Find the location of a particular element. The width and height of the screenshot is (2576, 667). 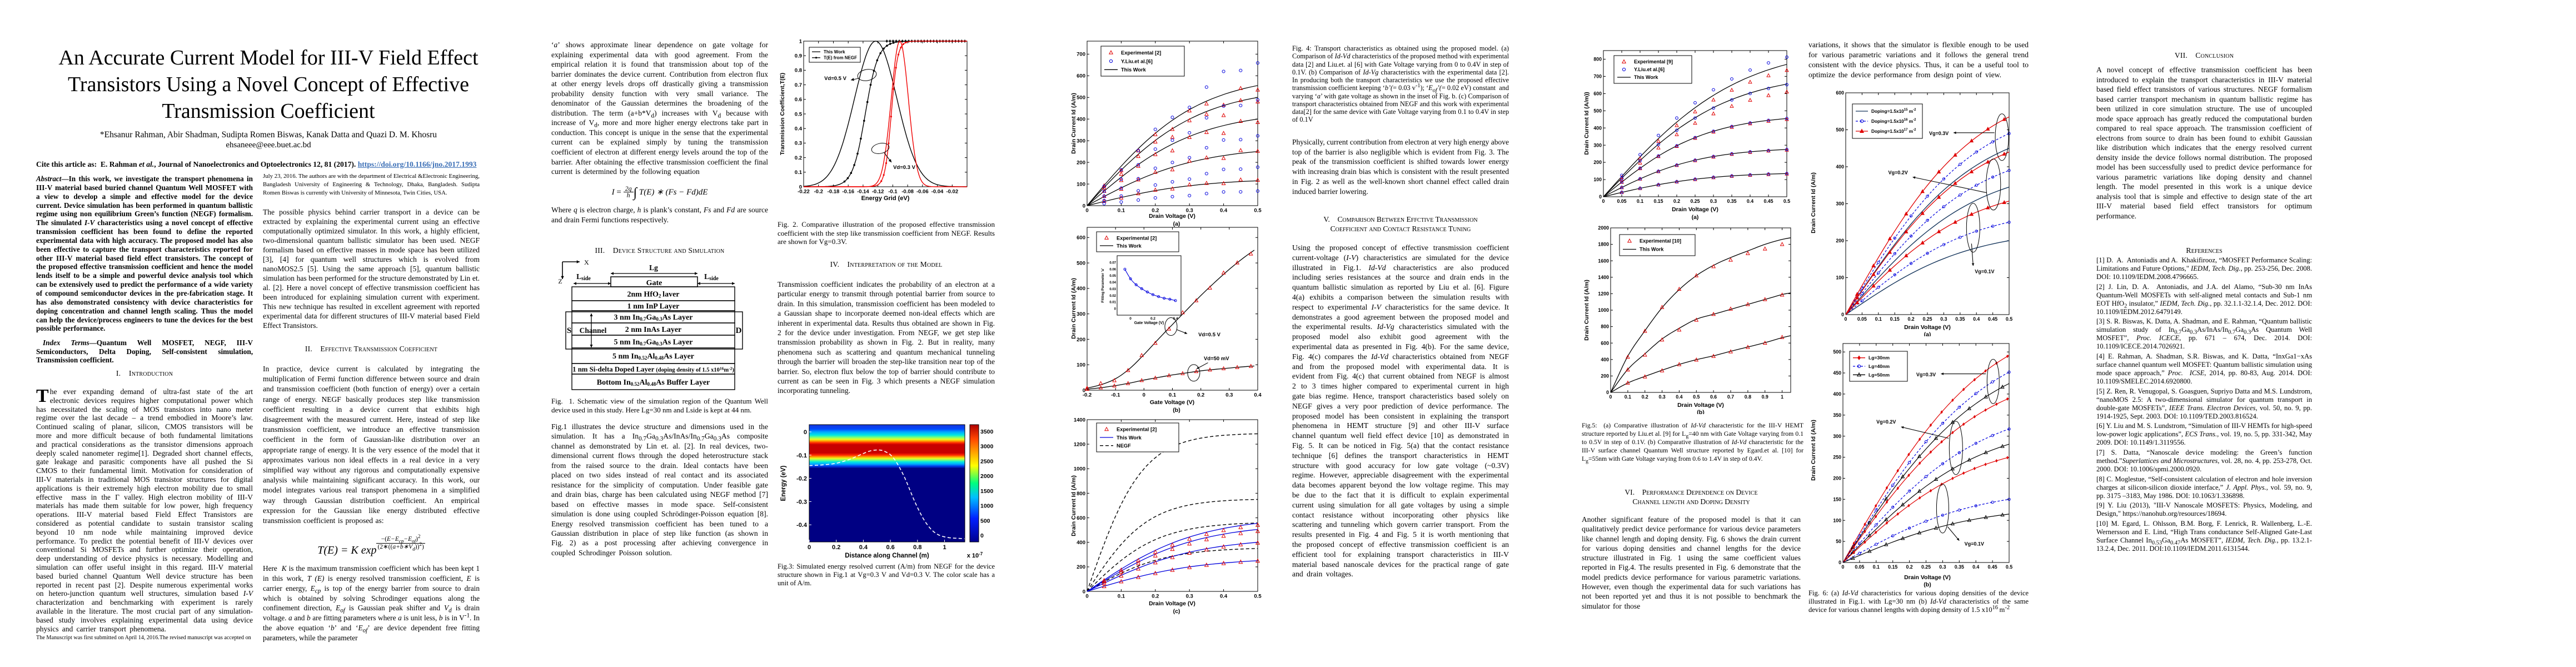

svg-text: -0.14 is located at coordinates (863, 192).